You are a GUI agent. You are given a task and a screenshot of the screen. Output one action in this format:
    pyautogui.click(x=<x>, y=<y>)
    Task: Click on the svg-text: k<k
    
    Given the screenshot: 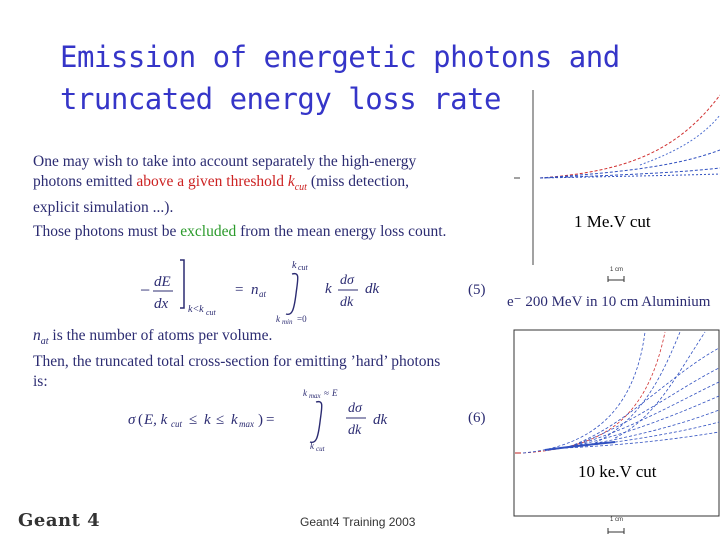 What is the action you would take?
    pyautogui.click(x=196, y=309)
    